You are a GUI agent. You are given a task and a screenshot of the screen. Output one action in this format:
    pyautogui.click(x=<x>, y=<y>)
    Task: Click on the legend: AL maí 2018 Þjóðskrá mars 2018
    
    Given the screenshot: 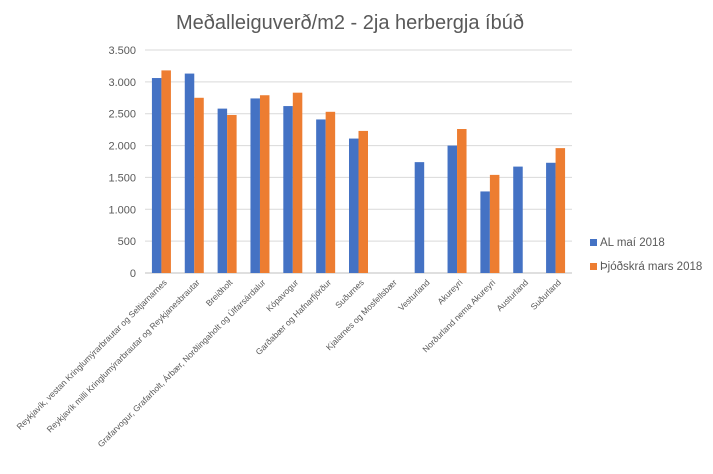 What is the action you would take?
    pyautogui.click(x=646, y=255)
    